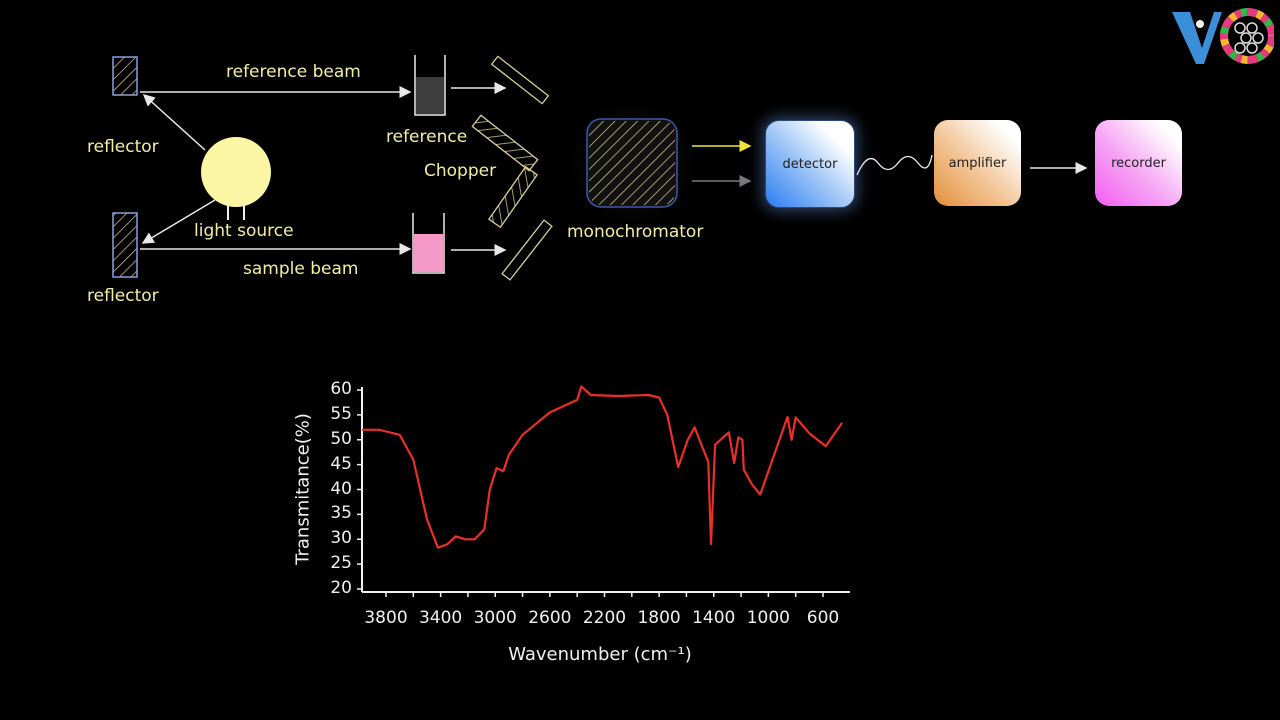 The height and width of the screenshot is (720, 1280). What do you see at coordinates (823, 618) in the screenshot?
I see `x-tick-label: 600` at bounding box center [823, 618].